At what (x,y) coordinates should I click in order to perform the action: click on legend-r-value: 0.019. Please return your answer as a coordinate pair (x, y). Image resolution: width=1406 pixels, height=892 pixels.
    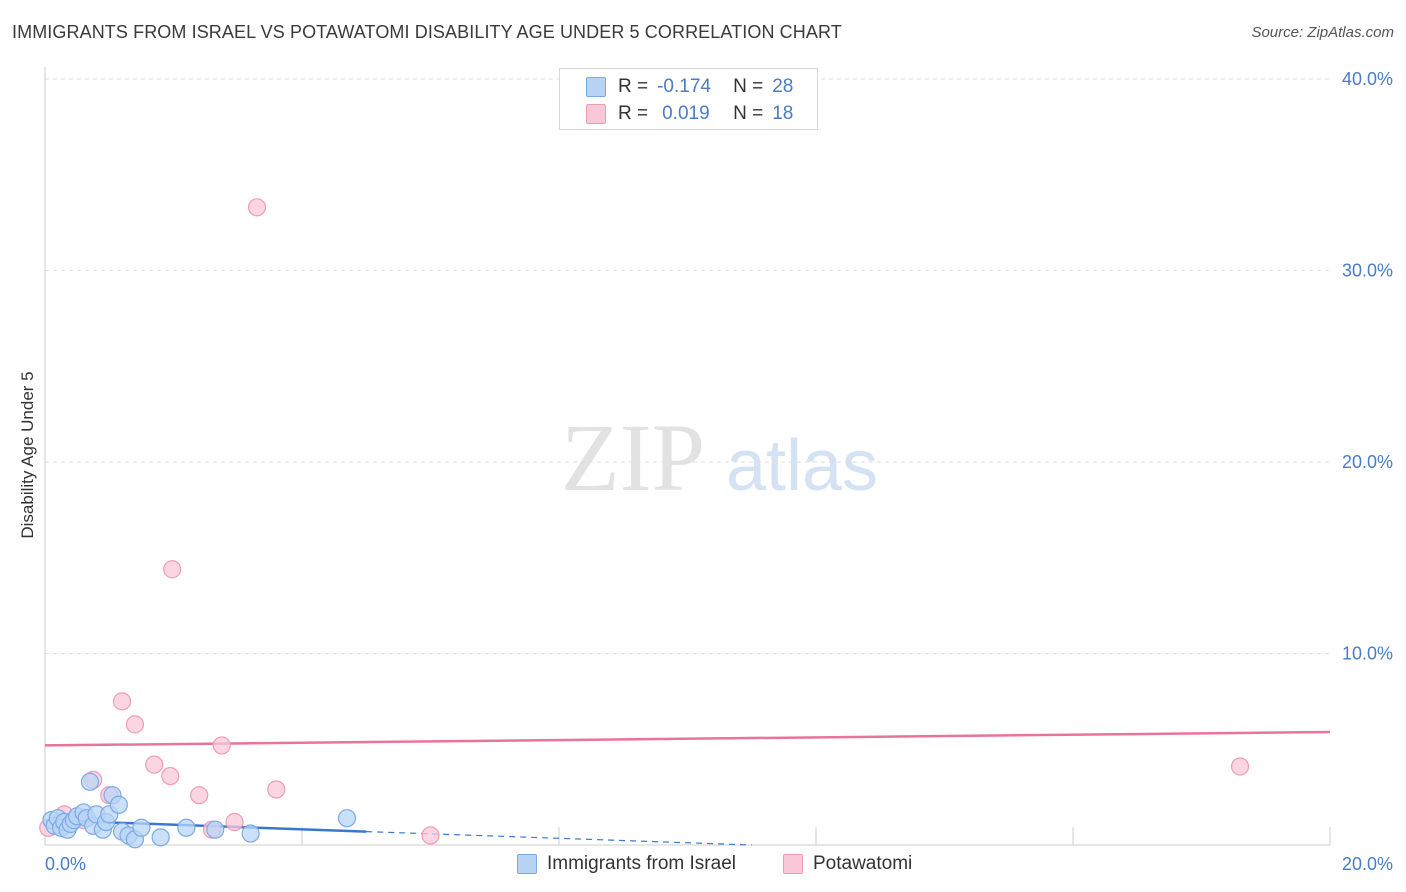
    Looking at the image, I should click on (686, 113).